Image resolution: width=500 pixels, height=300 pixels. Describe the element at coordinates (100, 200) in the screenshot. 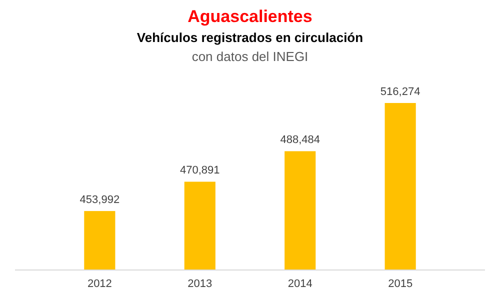

I see `data-label: 453,992` at that location.